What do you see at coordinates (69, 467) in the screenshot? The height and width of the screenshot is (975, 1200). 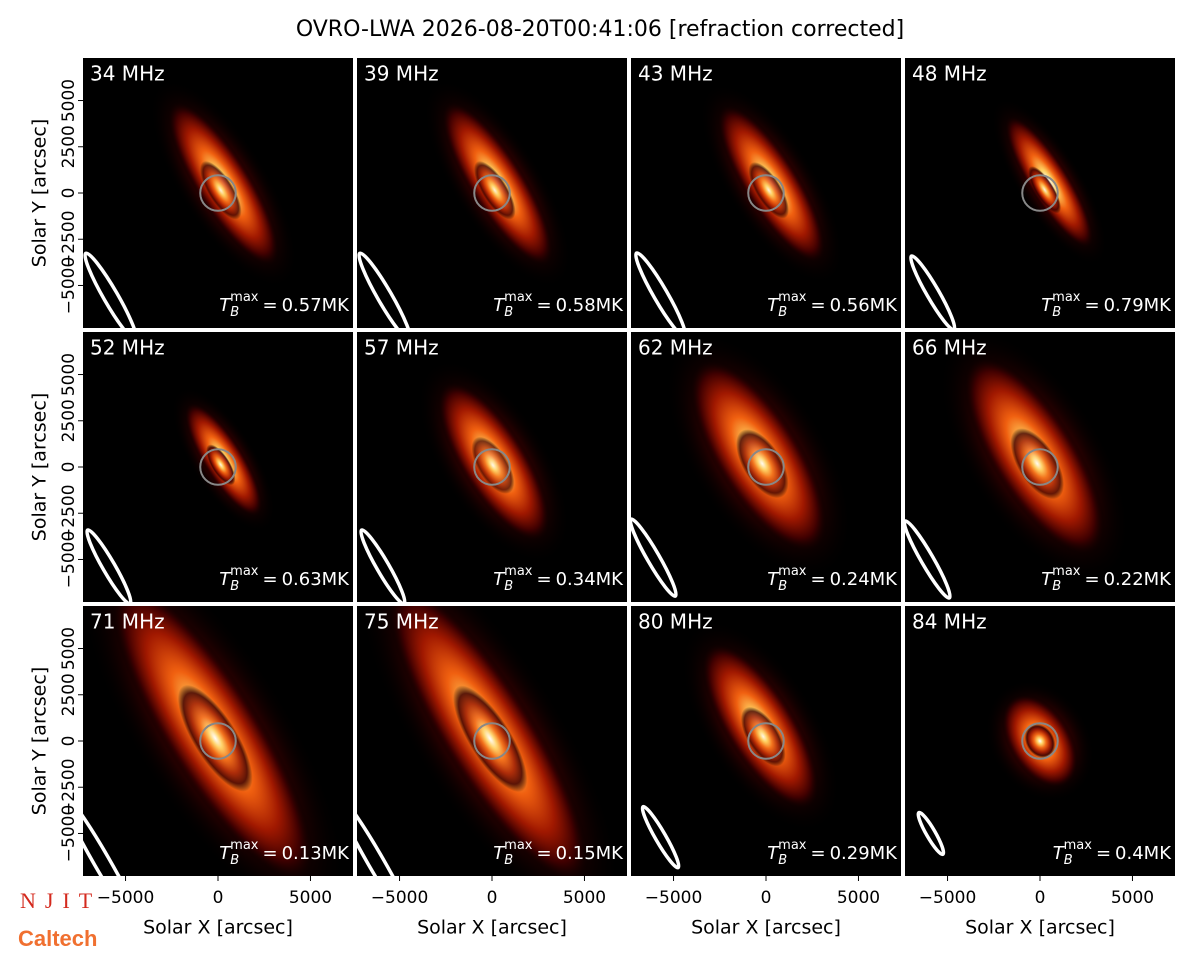 I see `y-tick-label: 0` at bounding box center [69, 467].